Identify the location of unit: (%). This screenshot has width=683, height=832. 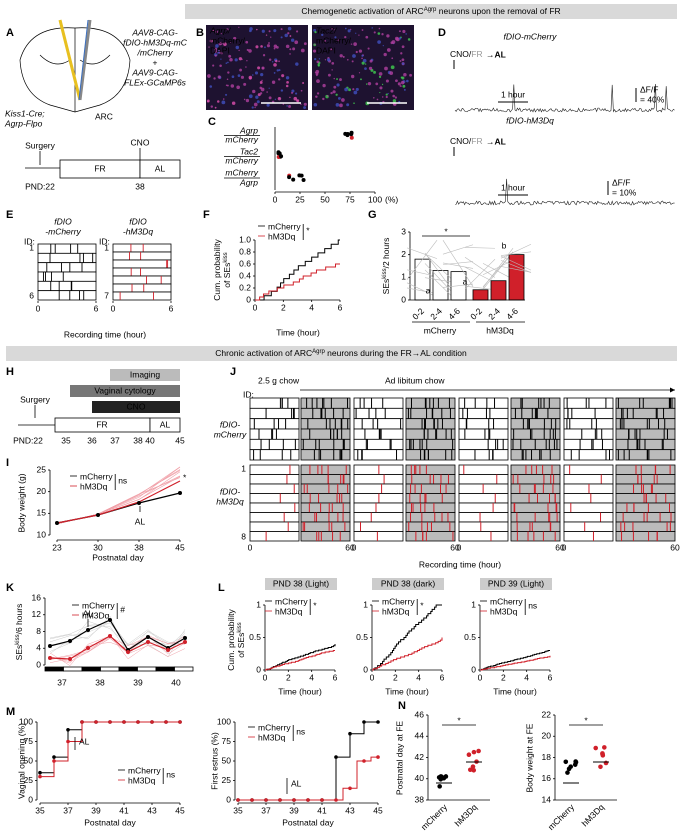
(391, 199).